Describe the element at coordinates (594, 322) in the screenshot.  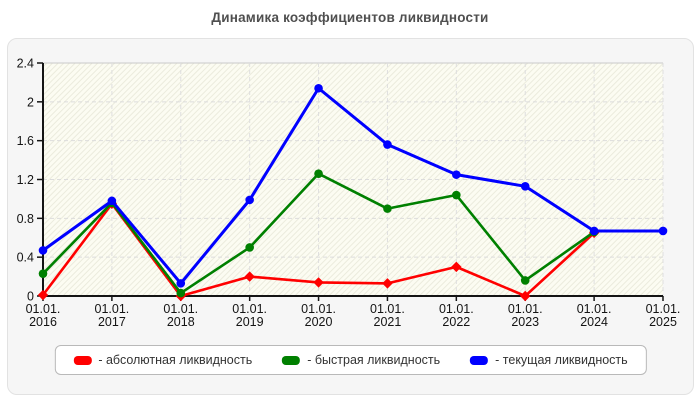
I see `x-tick-label-year: 2024` at that location.